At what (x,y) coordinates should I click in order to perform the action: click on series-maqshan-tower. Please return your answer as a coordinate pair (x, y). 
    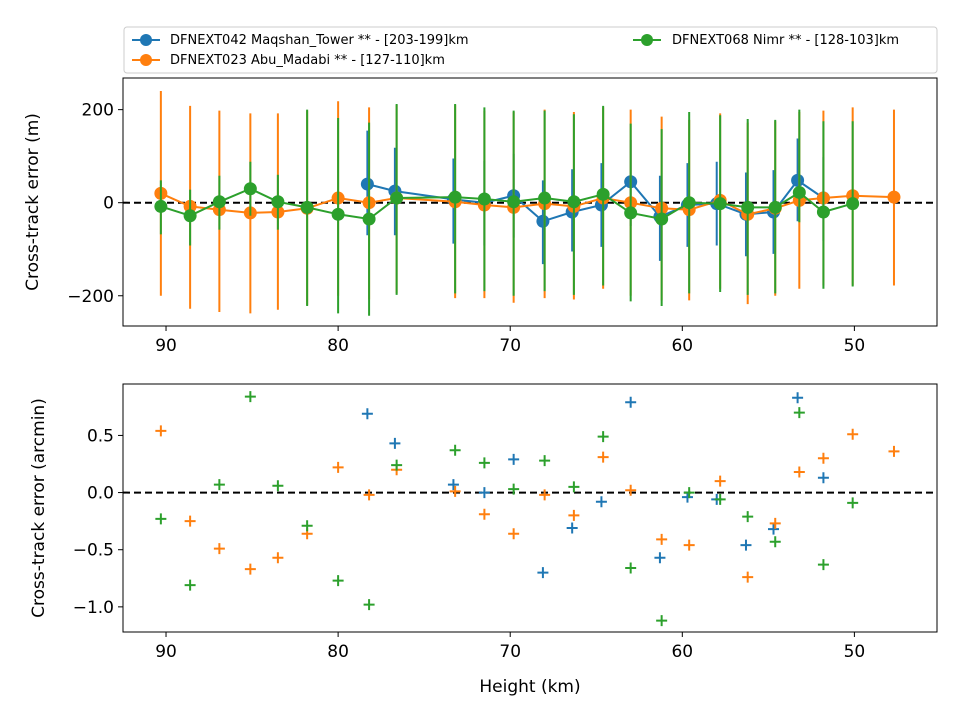
    Looking at the image, I should click on (595, 485).